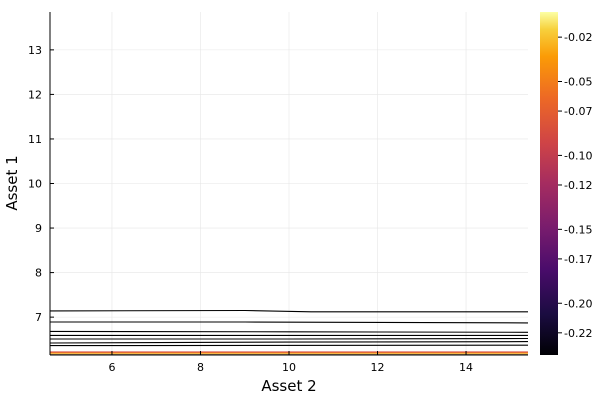  Describe the element at coordinates (578, 111) in the screenshot. I see `colorbar-tick-label: -0.07` at that location.